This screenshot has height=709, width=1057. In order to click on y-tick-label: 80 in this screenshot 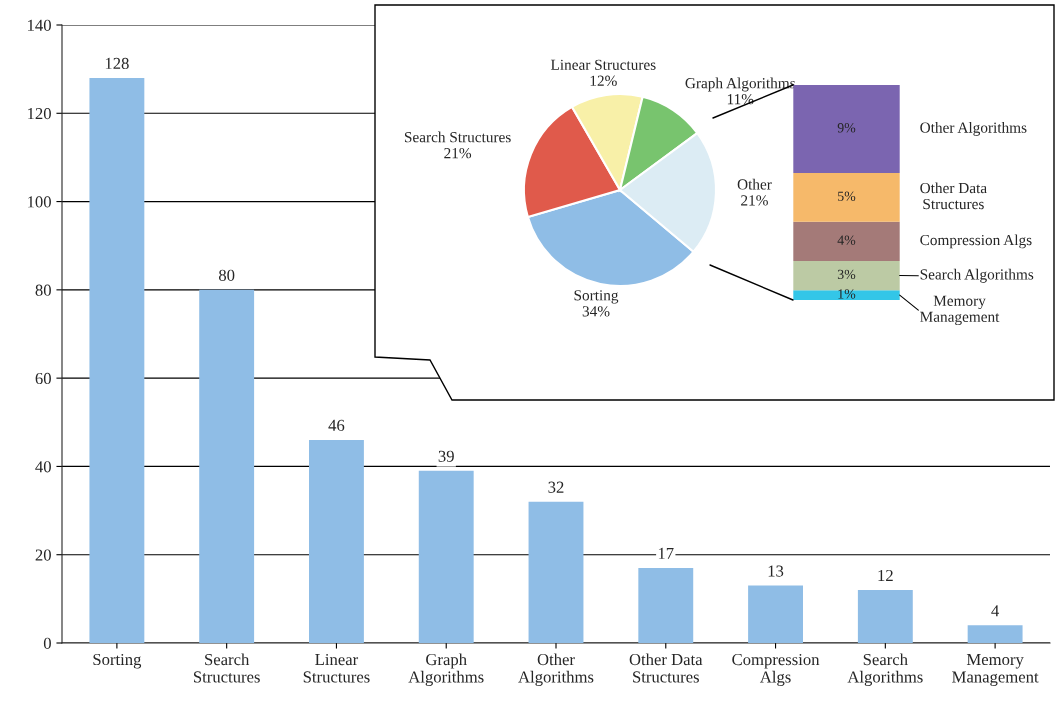, I will do `click(43, 290)`.